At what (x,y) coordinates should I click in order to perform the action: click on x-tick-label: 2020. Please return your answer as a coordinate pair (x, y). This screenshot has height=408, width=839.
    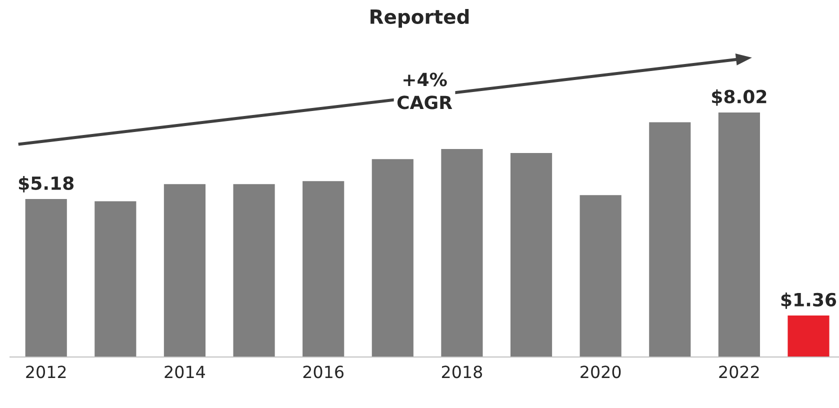
    Looking at the image, I should click on (600, 372).